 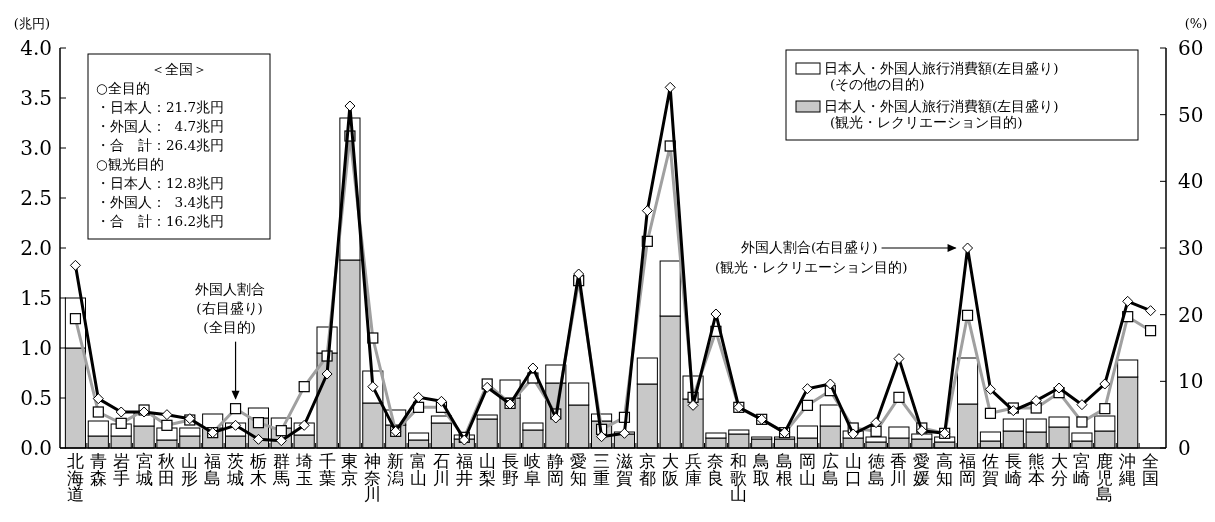 What do you see at coordinates (556, 469) in the screenshot?
I see `x-tick-label: 静岡` at bounding box center [556, 469].